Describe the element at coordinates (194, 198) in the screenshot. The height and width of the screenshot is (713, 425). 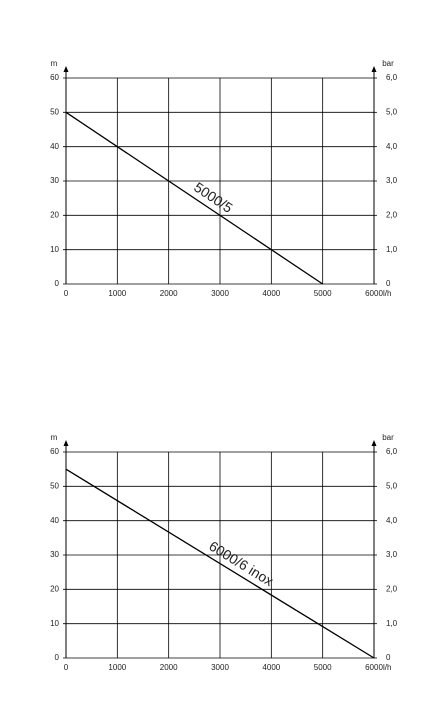
I see `data-line` at that location.